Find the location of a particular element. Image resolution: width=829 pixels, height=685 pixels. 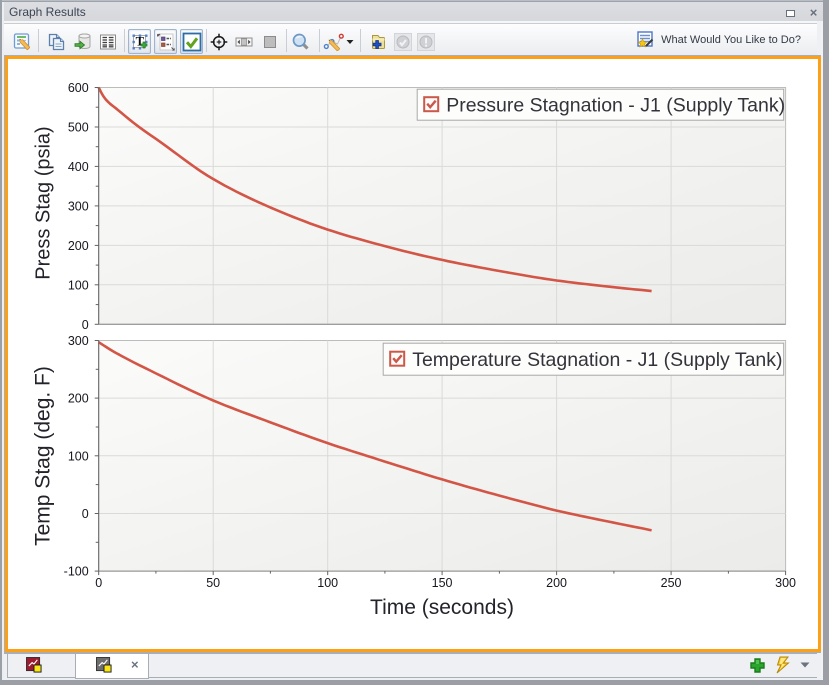

svg-text: 250 is located at coordinates (671, 583).